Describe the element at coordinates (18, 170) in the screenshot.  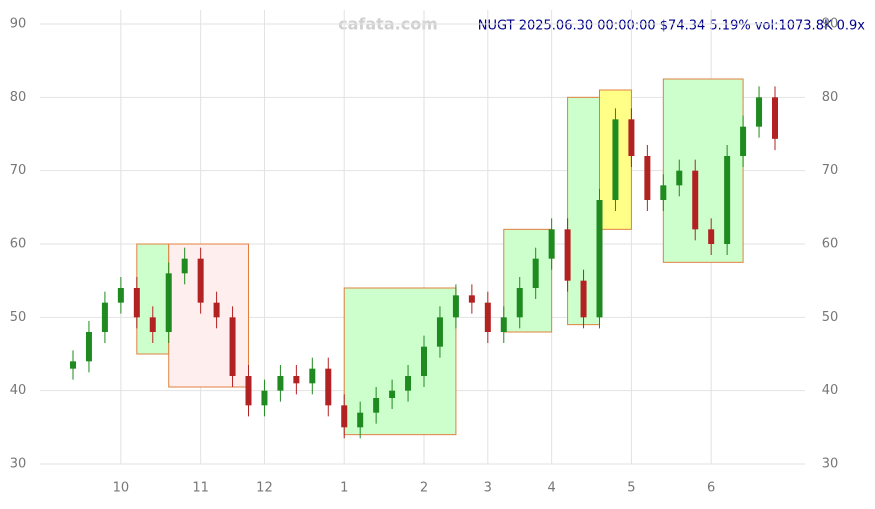
I see `y-tick-label: 70` at that location.